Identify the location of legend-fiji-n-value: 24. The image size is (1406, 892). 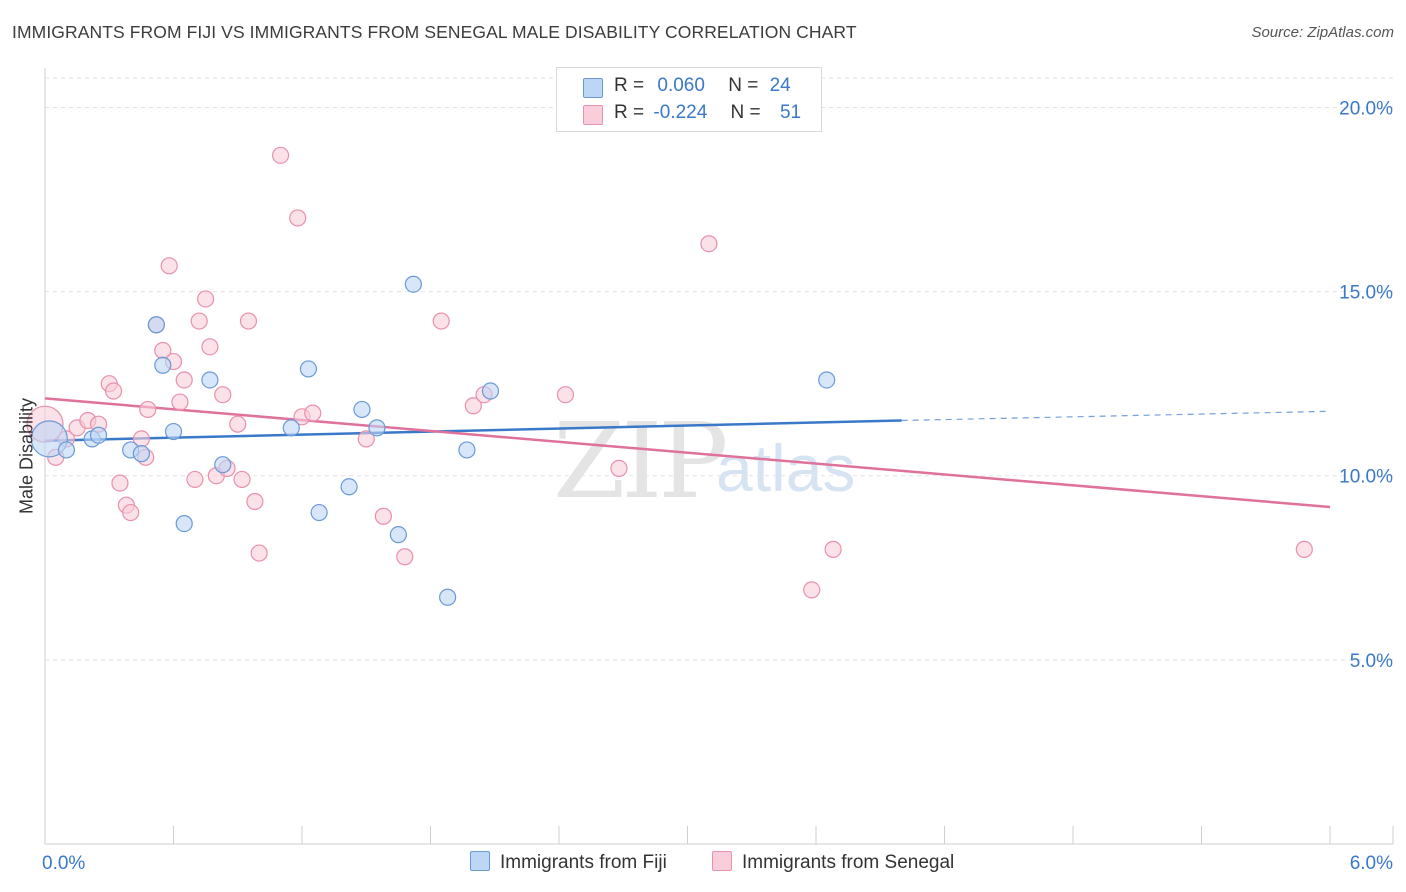
(780, 85).